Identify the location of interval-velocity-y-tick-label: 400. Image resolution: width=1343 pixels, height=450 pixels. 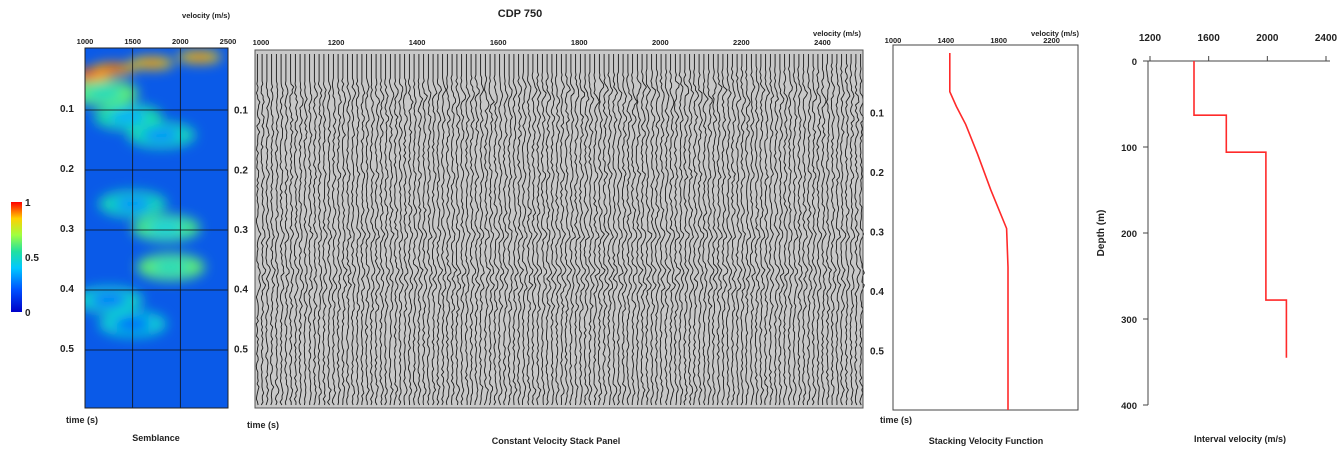
(1129, 406).